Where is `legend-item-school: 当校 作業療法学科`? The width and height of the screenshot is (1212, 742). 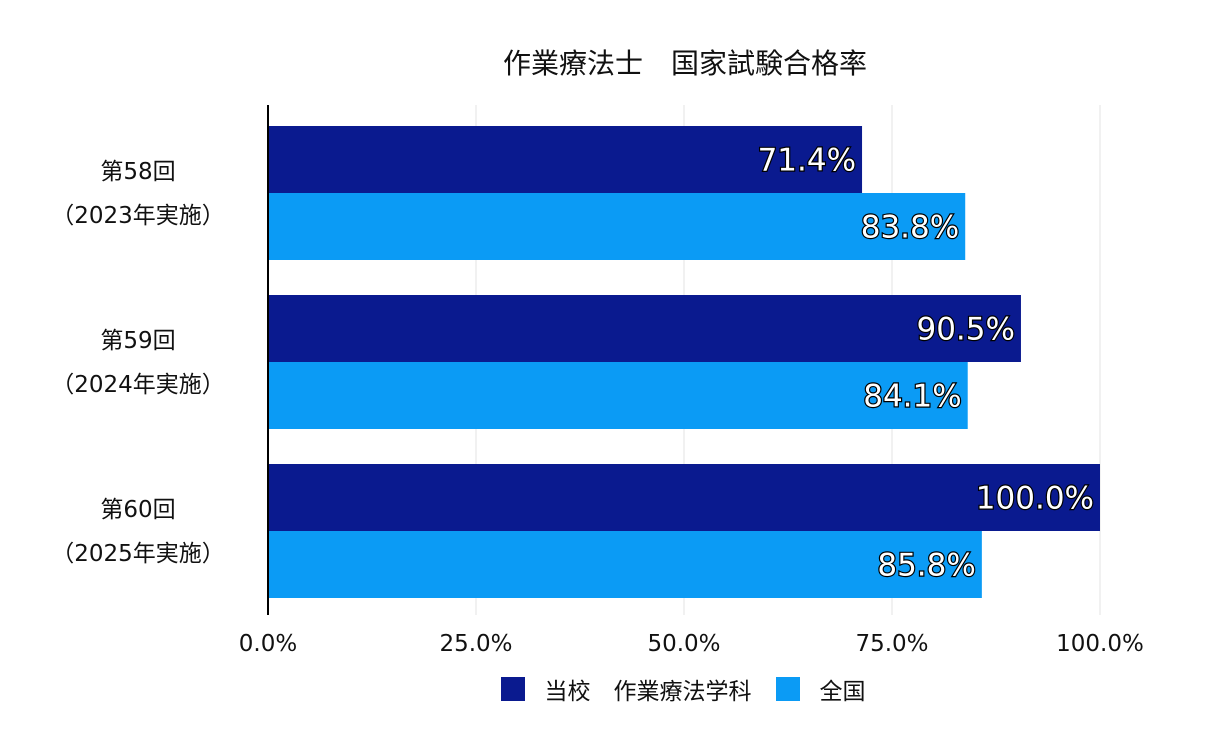 legend-item-school: 当校 作業療法学科 is located at coordinates (626, 689).